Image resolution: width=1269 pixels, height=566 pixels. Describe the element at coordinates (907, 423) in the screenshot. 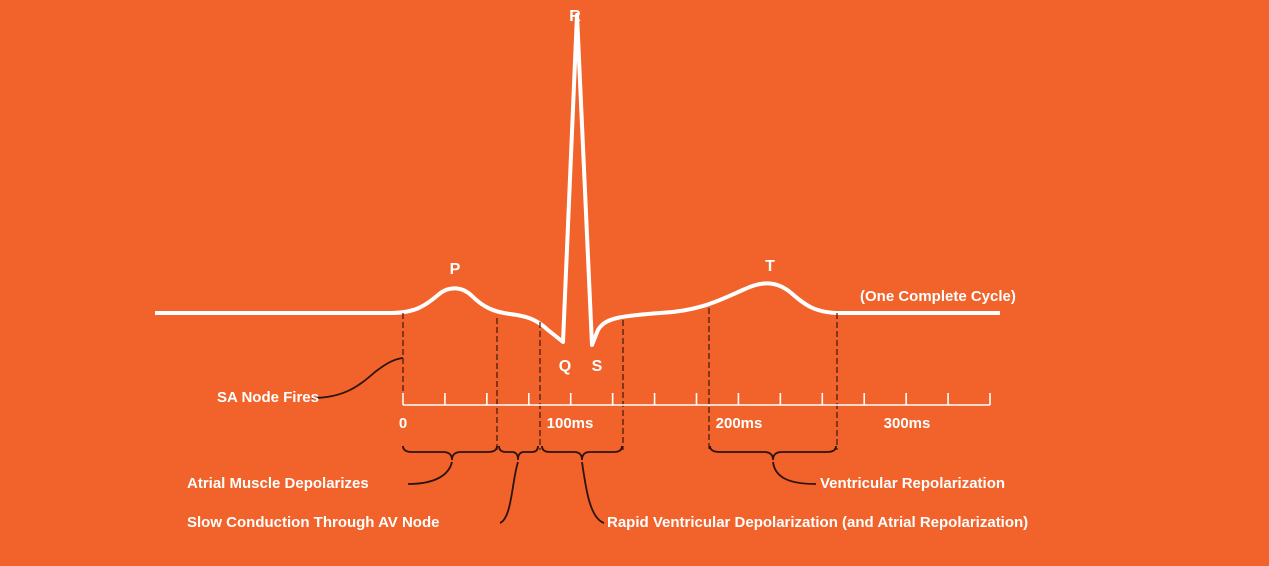

I see `axis-label: 300ms` at that location.